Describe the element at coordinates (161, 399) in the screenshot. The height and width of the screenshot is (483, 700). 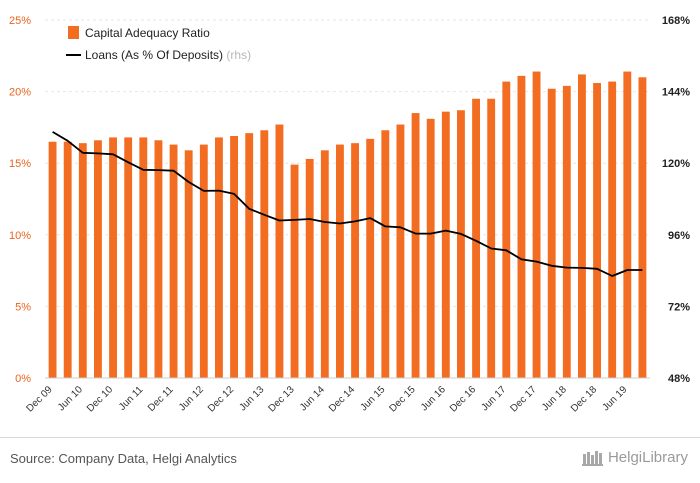
I see `x-tick-label: Dec 11` at that location.